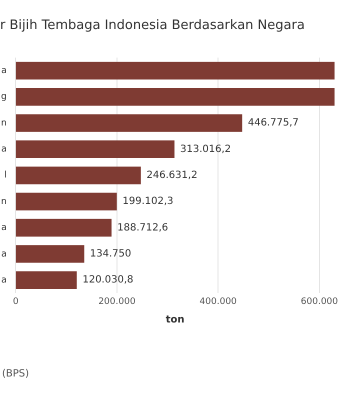 This screenshot has height=400, width=341. Describe the element at coordinates (15, 301) in the screenshot. I see `x-tick-label: 0` at that location.